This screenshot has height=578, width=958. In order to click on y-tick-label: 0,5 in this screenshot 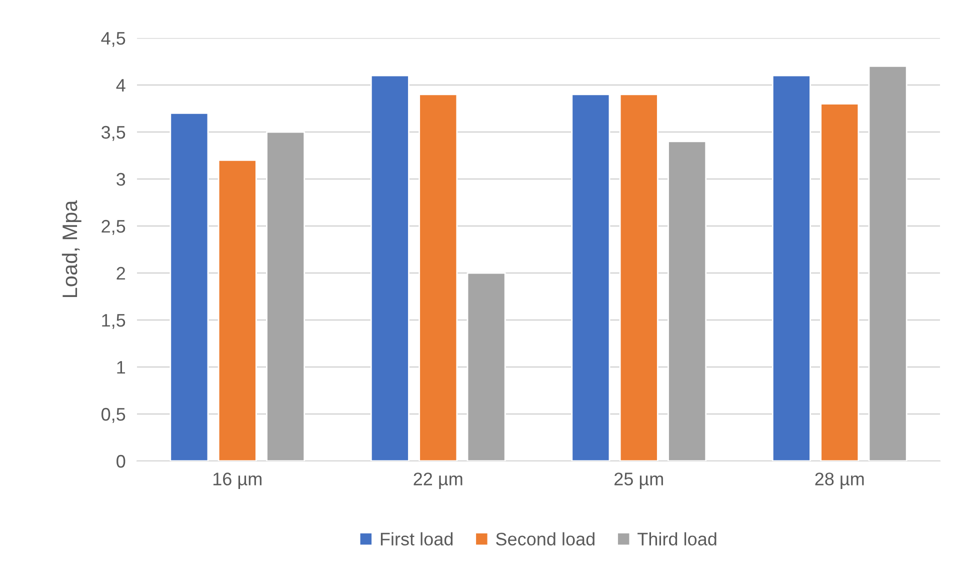, I will do `click(113, 415)`.